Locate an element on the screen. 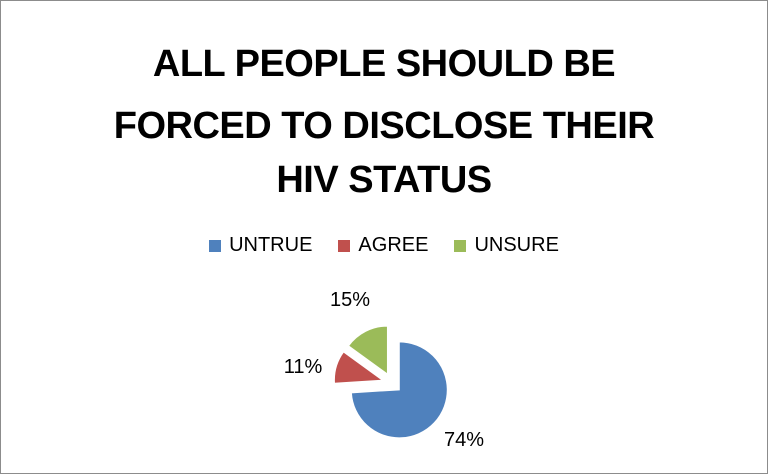 The image size is (768, 474). data-label-unsure: 15% is located at coordinates (350, 300).